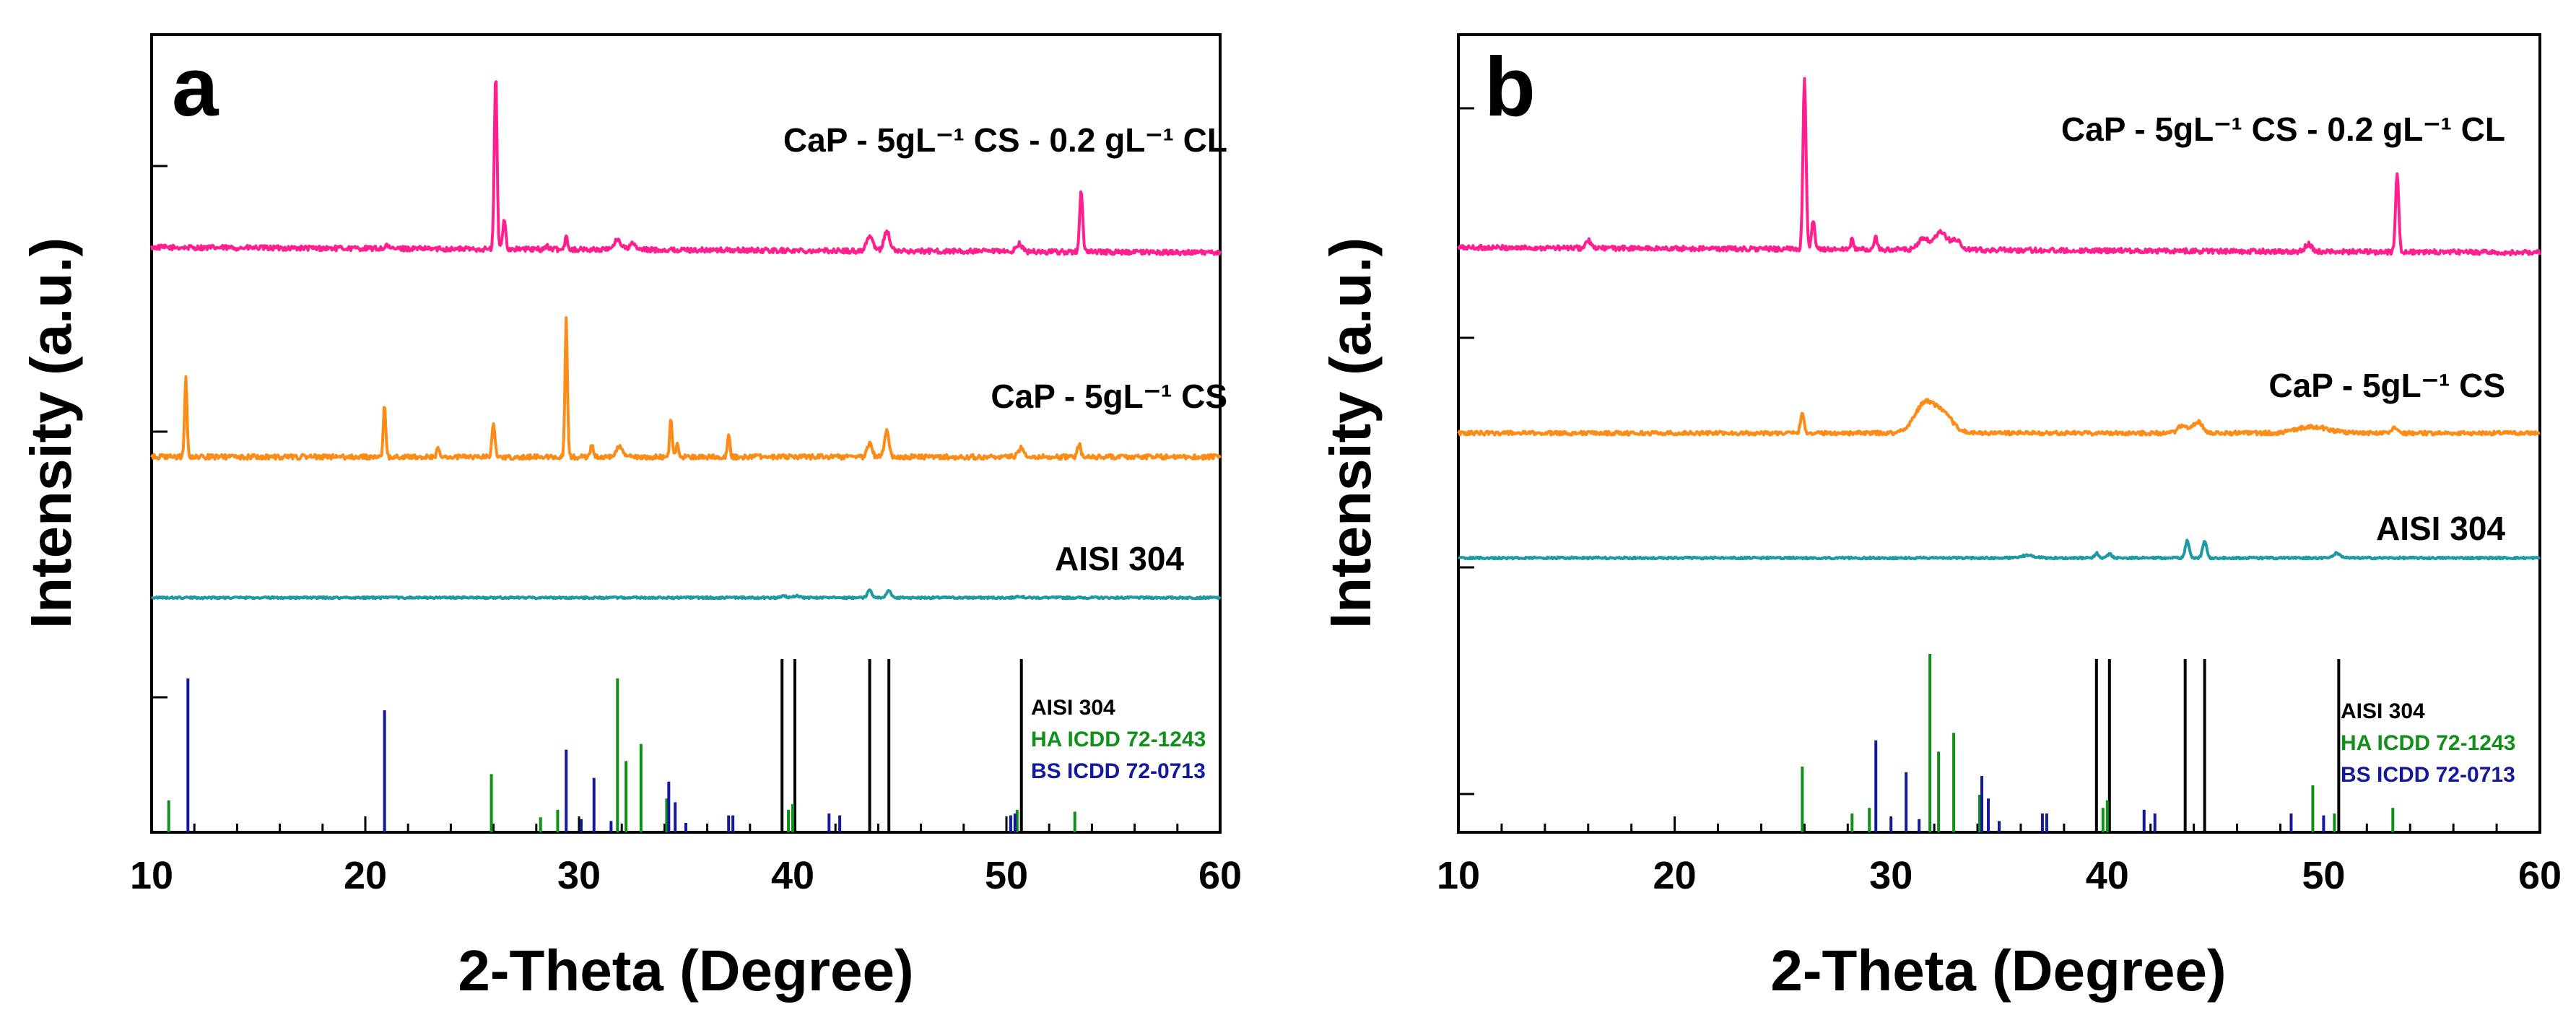 The width and height of the screenshot is (2576, 1025). Describe the element at coordinates (195, 87) in the screenshot. I see `panel-label: a` at that location.